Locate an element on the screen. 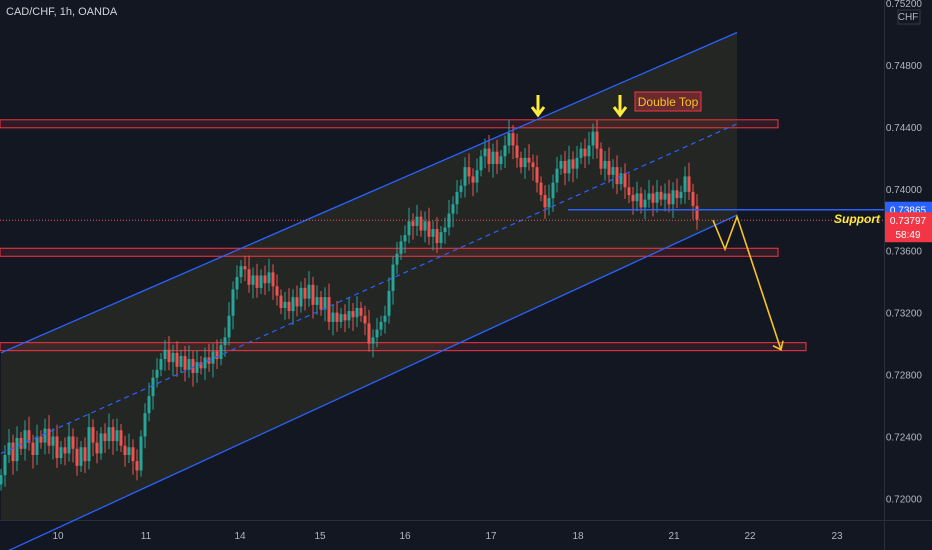  last-price-tag is located at coordinates (908, 227).